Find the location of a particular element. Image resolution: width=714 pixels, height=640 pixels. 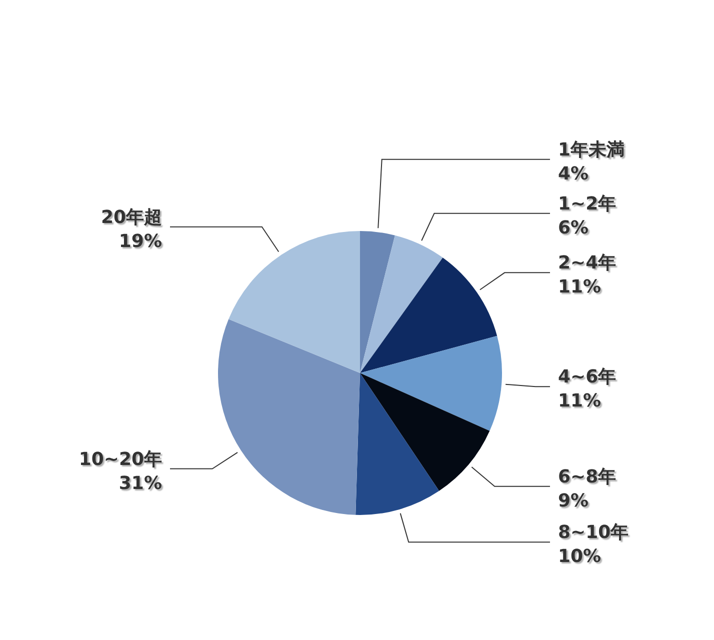

slice-label: 4~6年 is located at coordinates (587, 377).